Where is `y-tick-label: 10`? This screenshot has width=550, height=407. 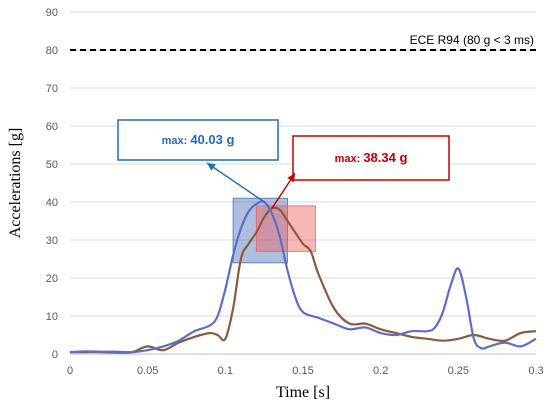
y-tick-label: 10 is located at coordinates (52, 317).